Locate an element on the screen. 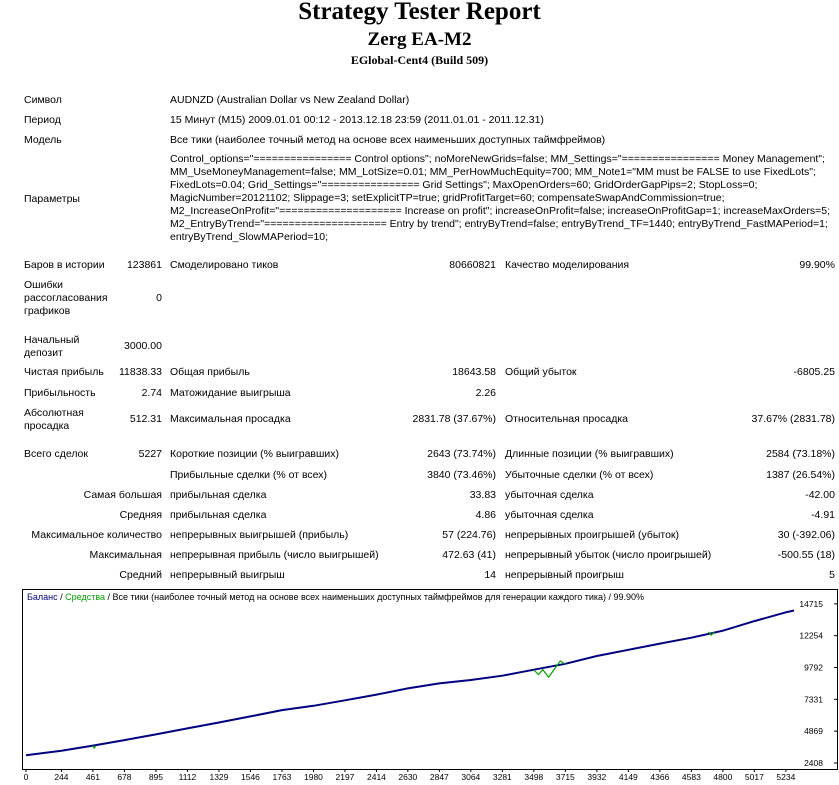  average-label: Средняя is located at coordinates (140, 515).